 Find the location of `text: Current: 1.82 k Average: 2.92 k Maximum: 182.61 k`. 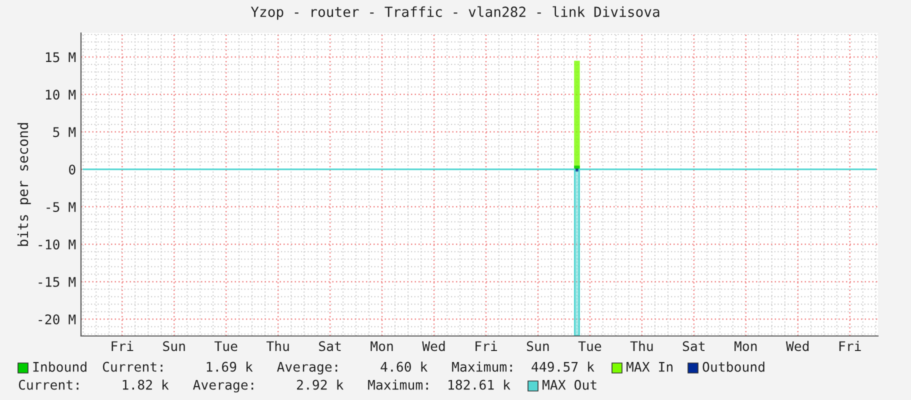

text: Current: 1.82 k Average: 2.92 k Maximum: 182.61 k is located at coordinates (264, 386).